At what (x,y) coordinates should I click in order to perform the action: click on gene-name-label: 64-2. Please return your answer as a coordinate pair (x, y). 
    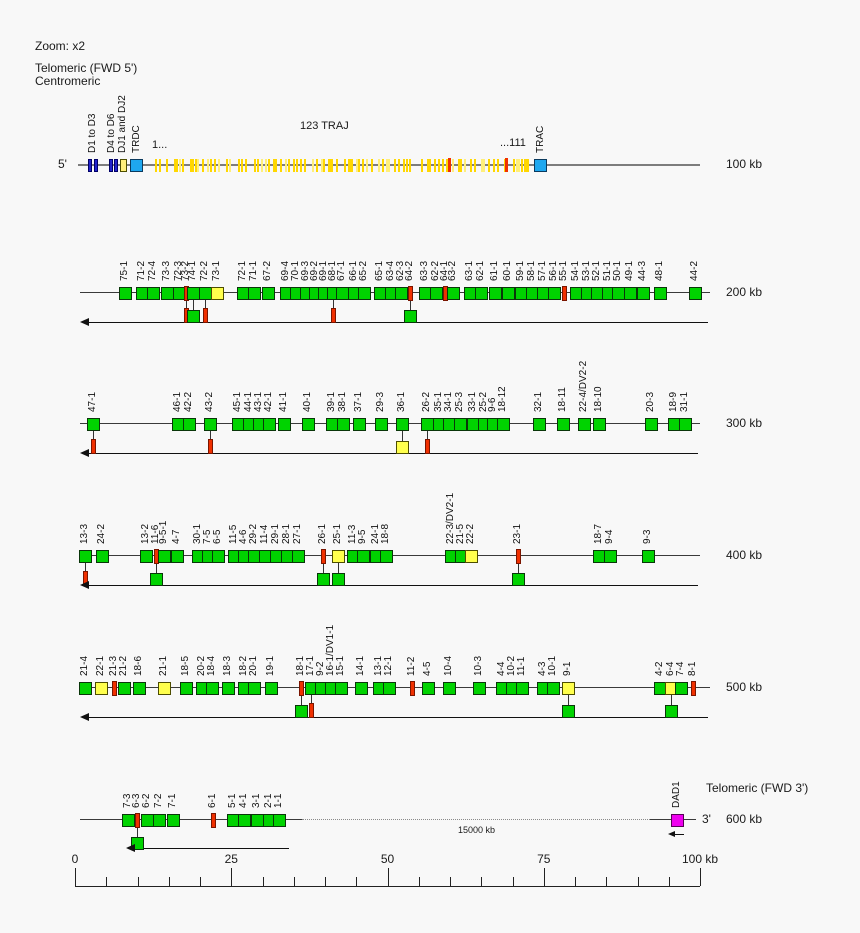
    Looking at the image, I should click on (409, 270).